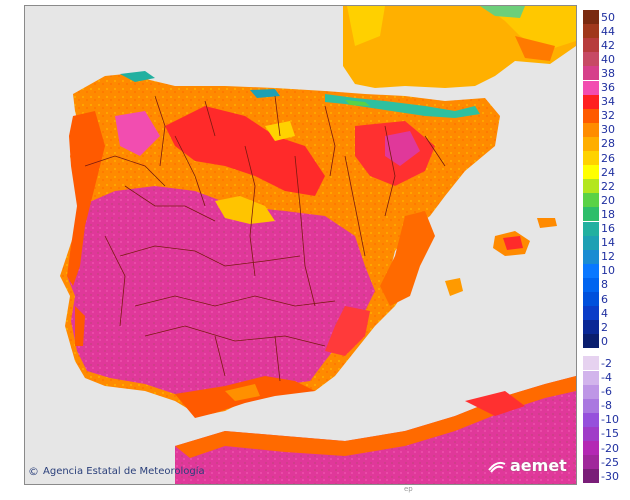 The image size is (630, 500). What do you see at coordinates (610, 420) in the screenshot?
I see `legend-label: -10` at bounding box center [610, 420].